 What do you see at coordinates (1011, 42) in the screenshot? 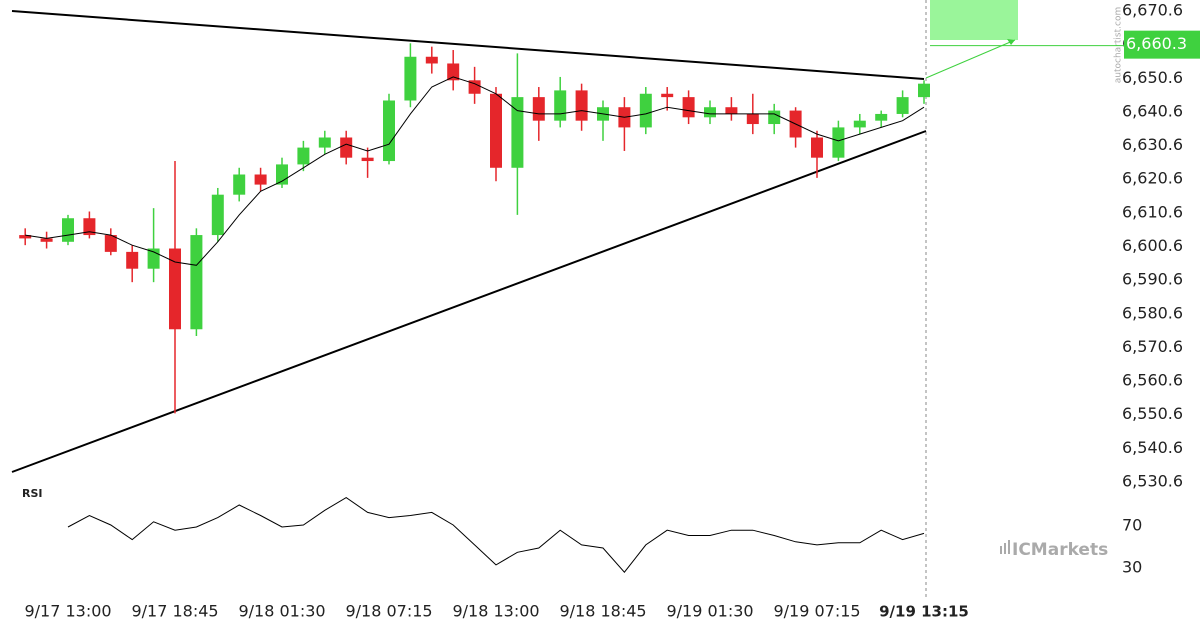
I see `forecast-arrowhead` at bounding box center [1011, 42].